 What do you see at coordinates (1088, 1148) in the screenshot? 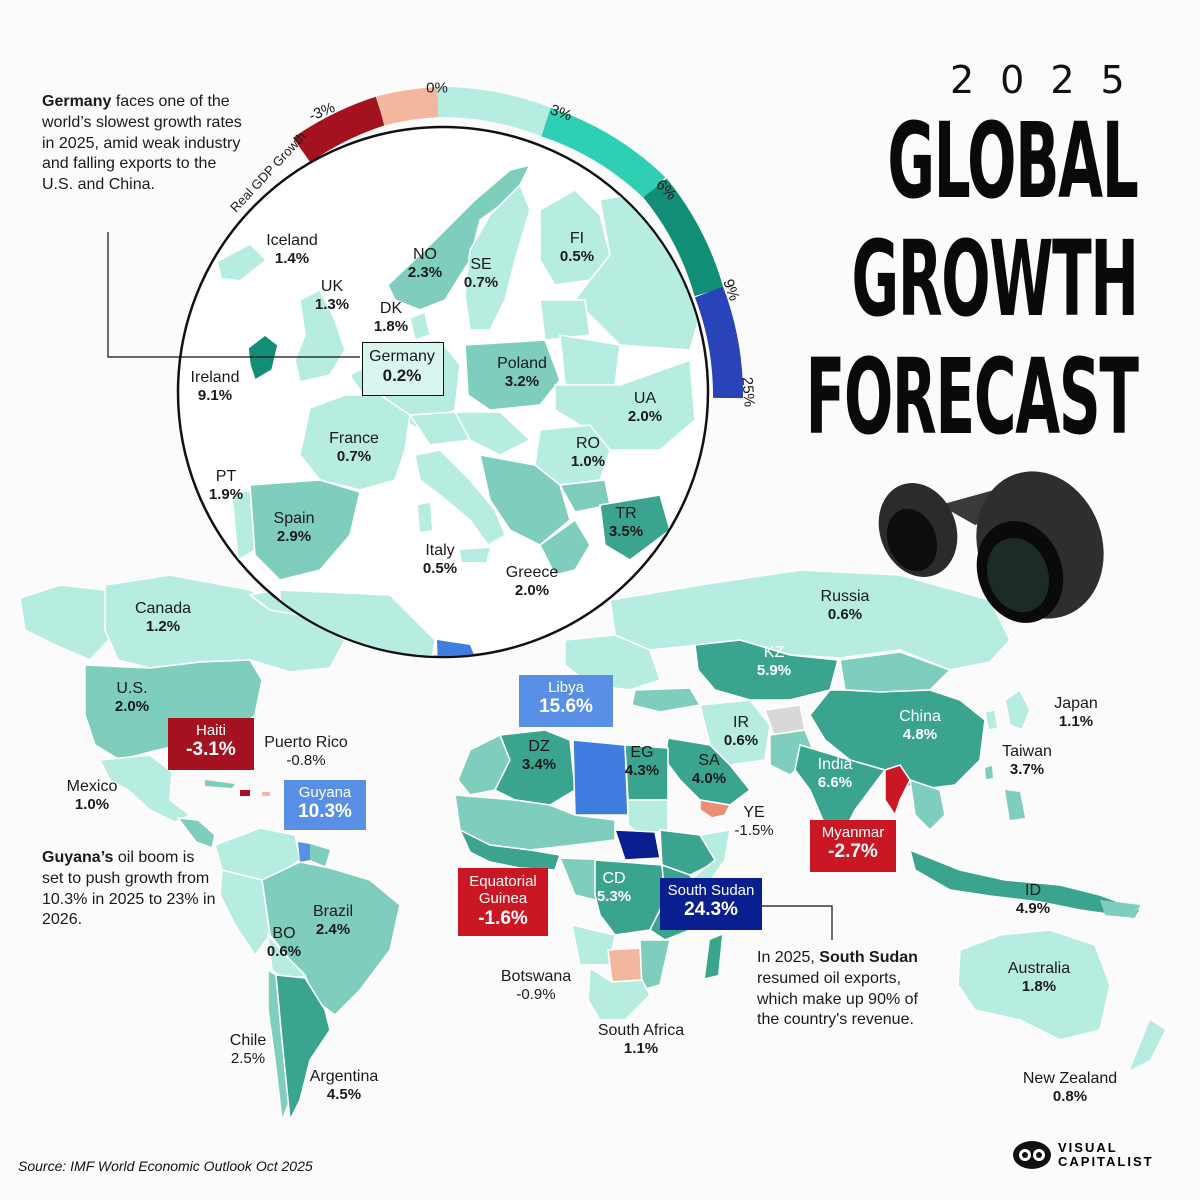
I see `brand-line-1: VISUAL` at bounding box center [1088, 1148].